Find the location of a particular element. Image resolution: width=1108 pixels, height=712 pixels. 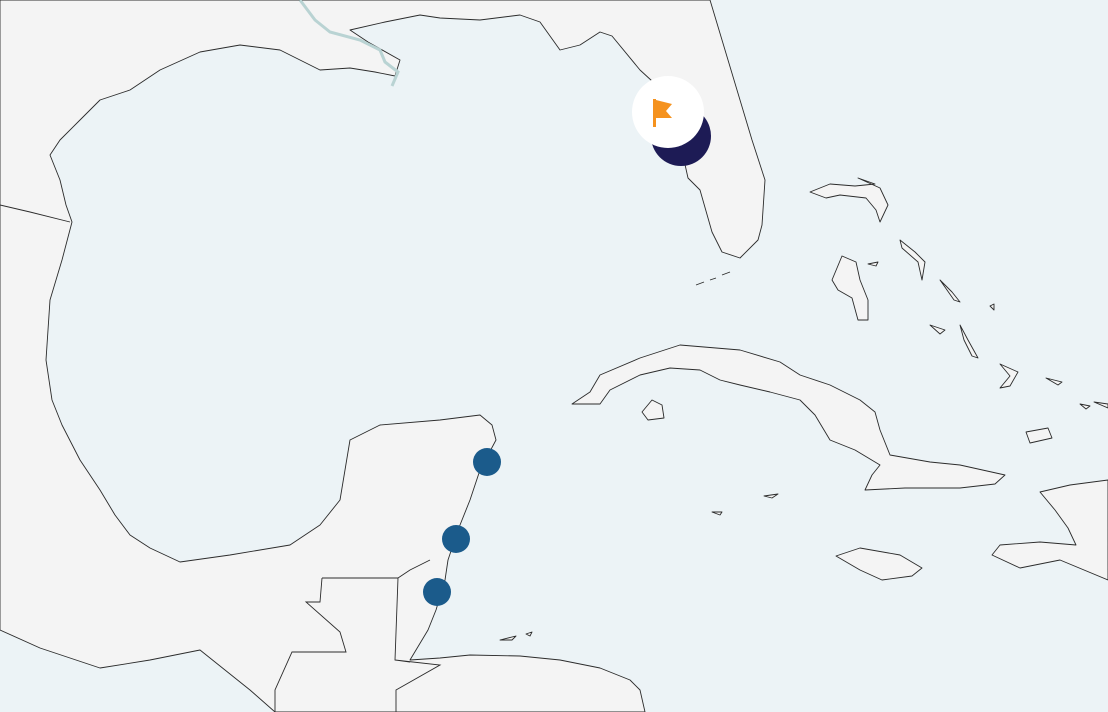

keys is located at coordinates (713, 278).